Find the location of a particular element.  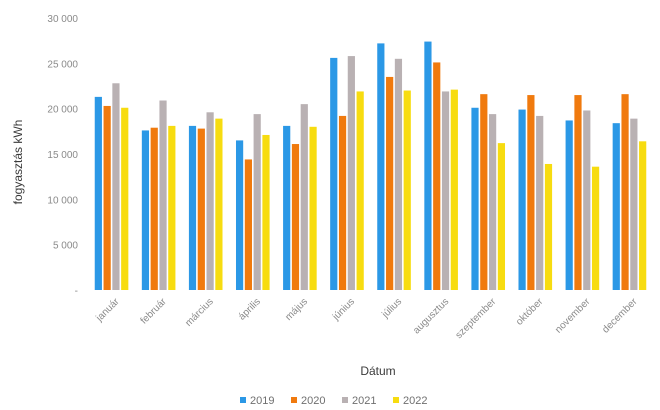

x-tick-label: október is located at coordinates (530, 312).